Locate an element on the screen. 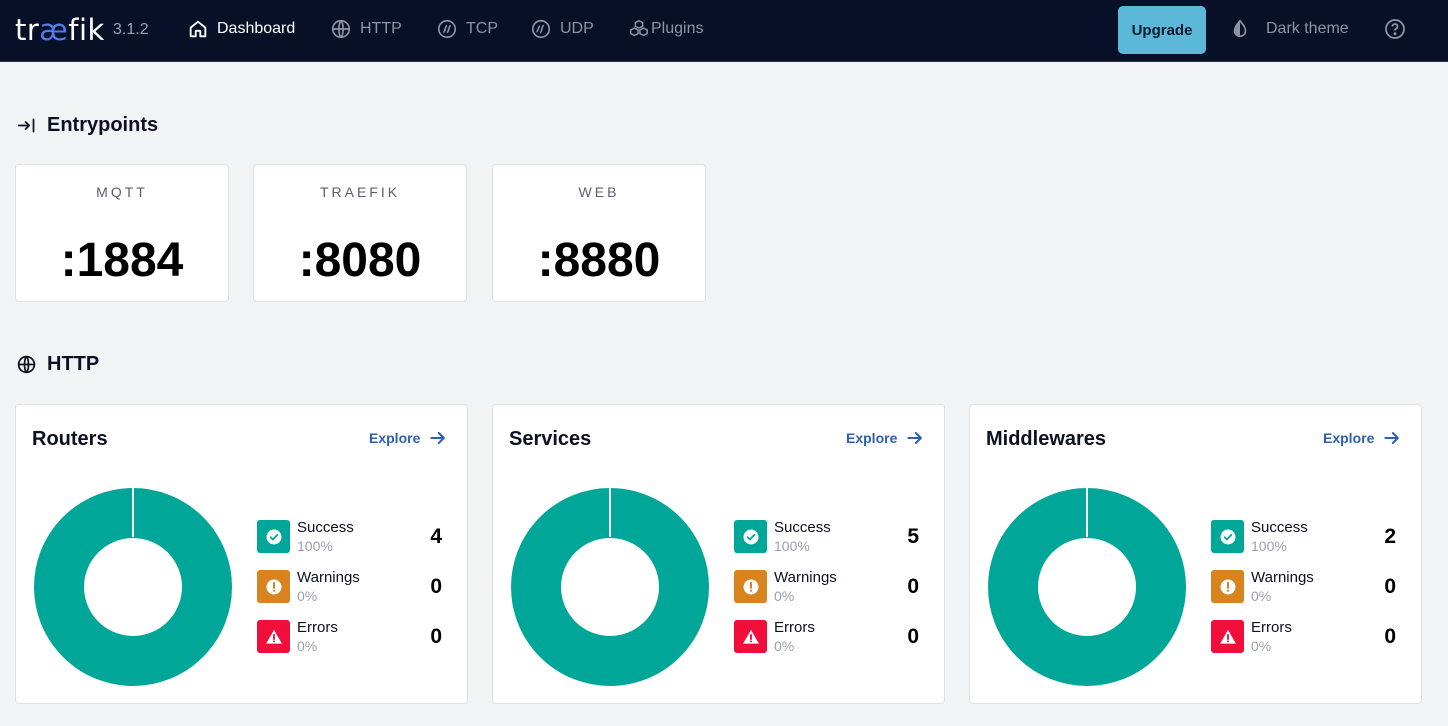 The height and width of the screenshot is (726, 1448). entrypoints-section-title: Entrypoints is located at coordinates (87, 125).